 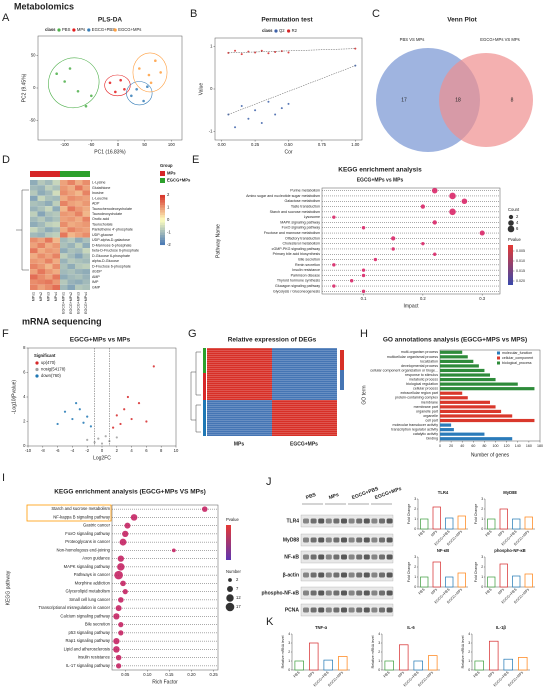 What do you see at coordinates (131, 450) in the screenshot?
I see `x-tick-label: 4` at bounding box center [131, 450].